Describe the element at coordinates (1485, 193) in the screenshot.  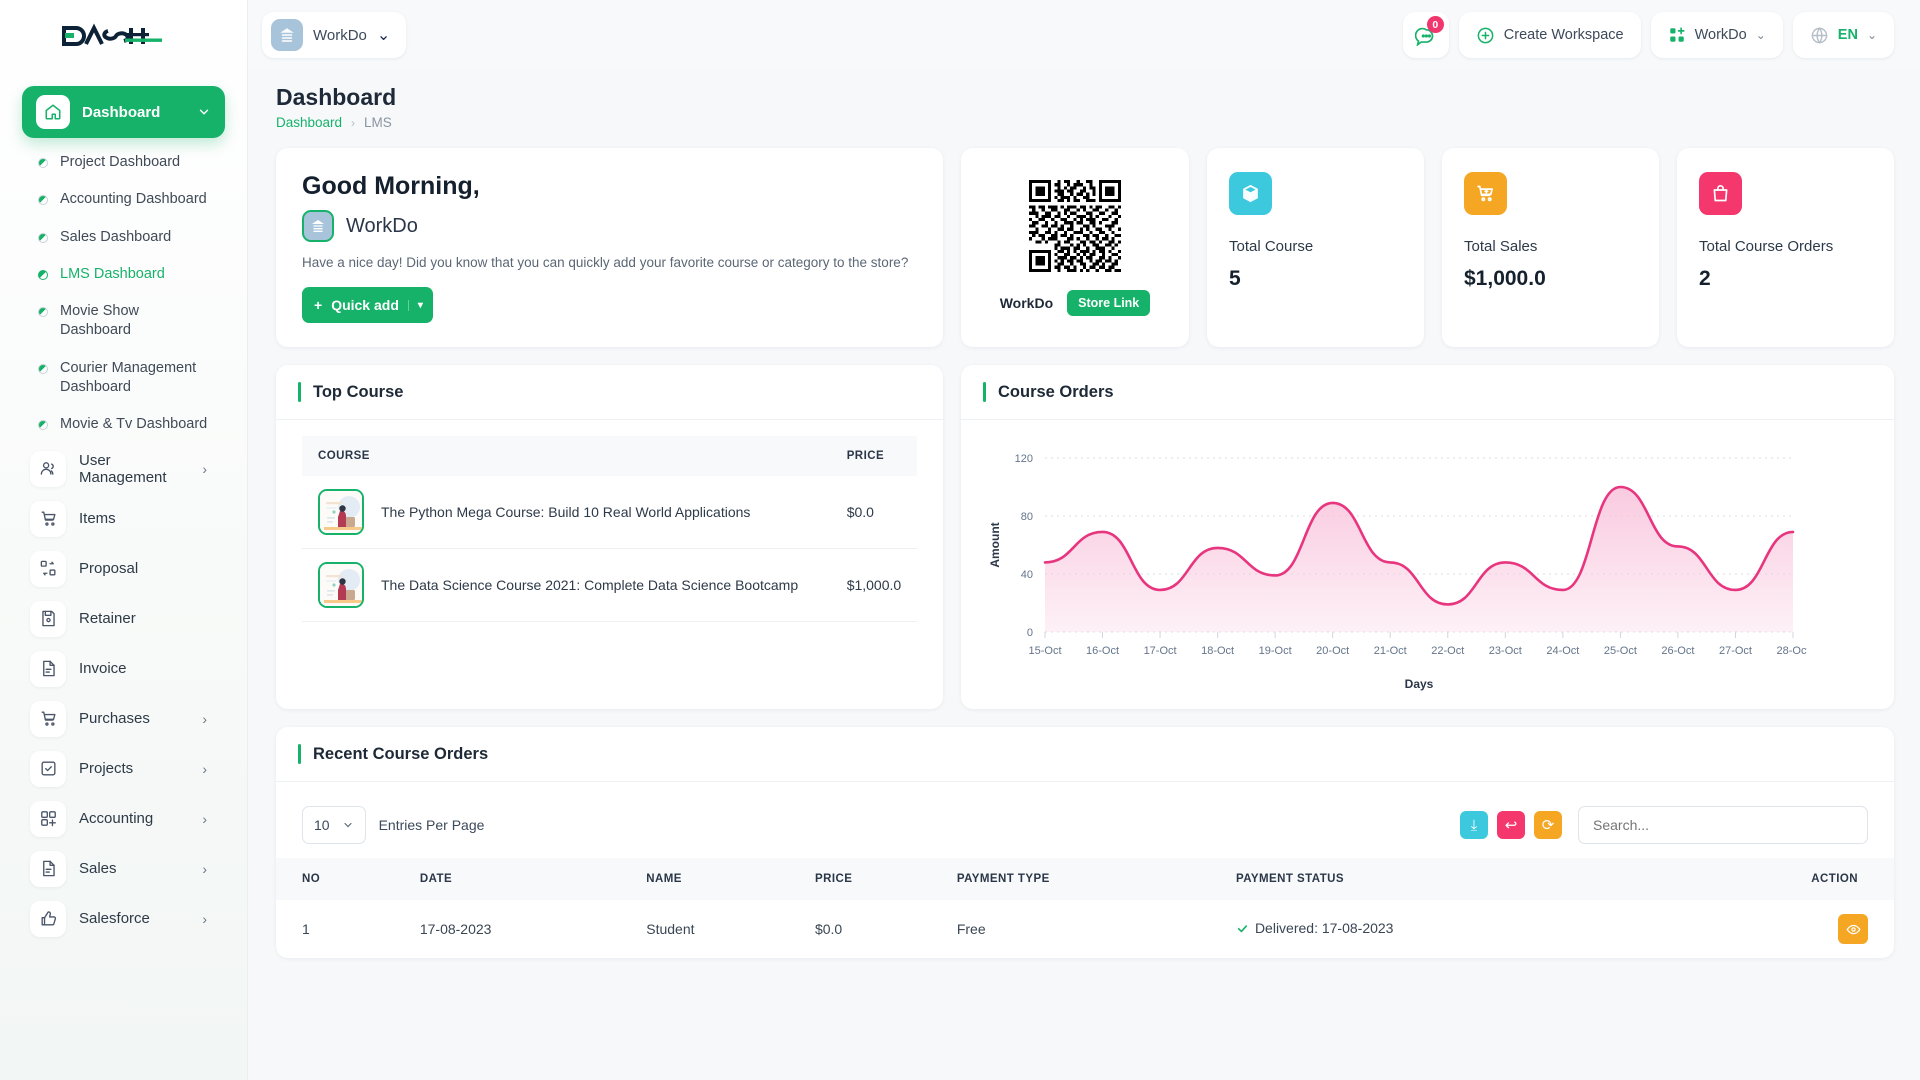
I see `cart-plus-icon` at that location.